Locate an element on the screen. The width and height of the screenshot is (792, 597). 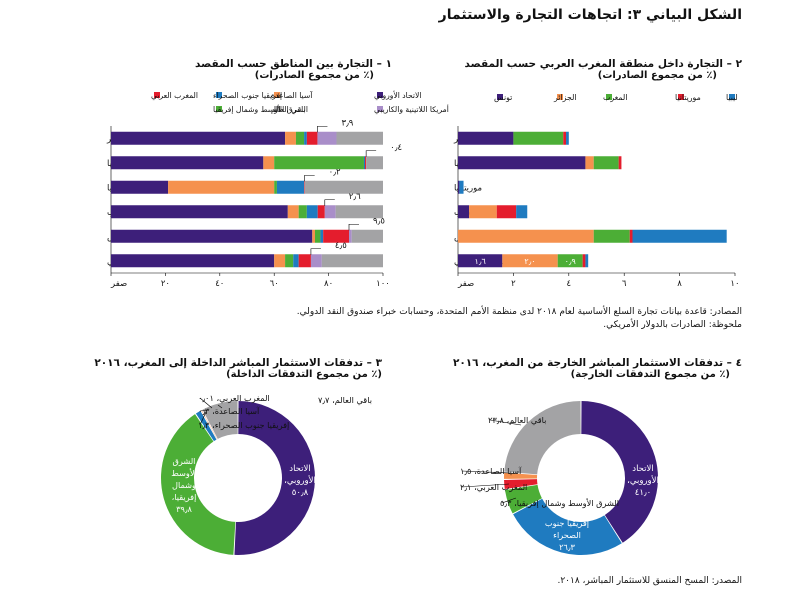
panel-3-slice-label: ٣٩٫٨ is located at coordinates (184, 509).